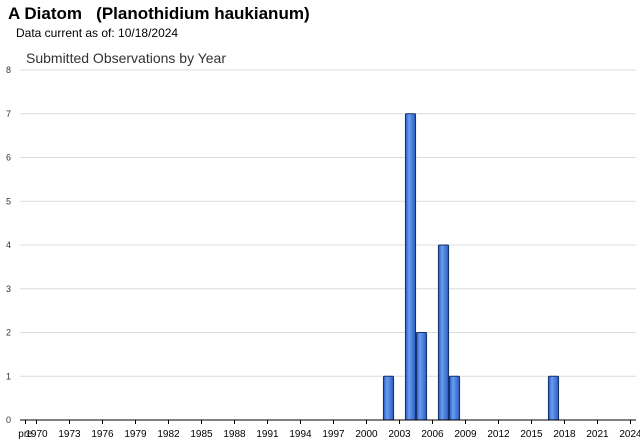  Describe the element at coordinates (159, 13) in the screenshot. I see `page-title: A Diatom (Planothidium haukianum)` at that location.